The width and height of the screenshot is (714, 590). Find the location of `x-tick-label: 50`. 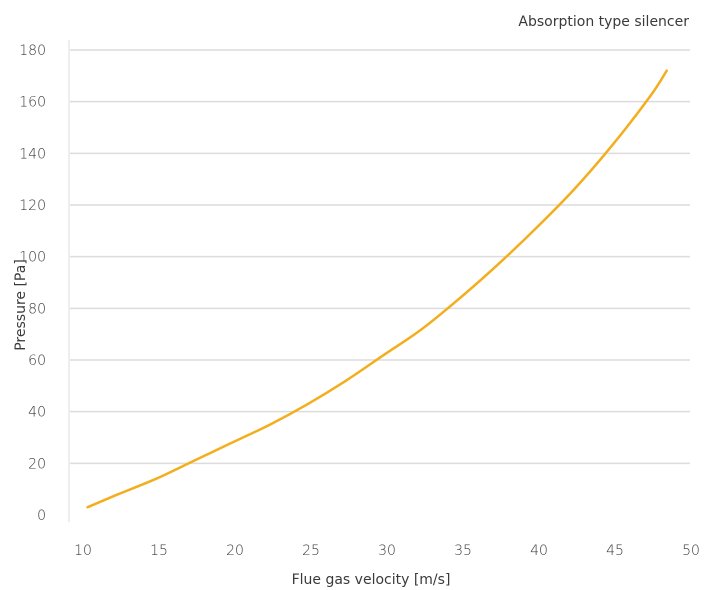

x-tick-label: 50 is located at coordinates (691, 551).